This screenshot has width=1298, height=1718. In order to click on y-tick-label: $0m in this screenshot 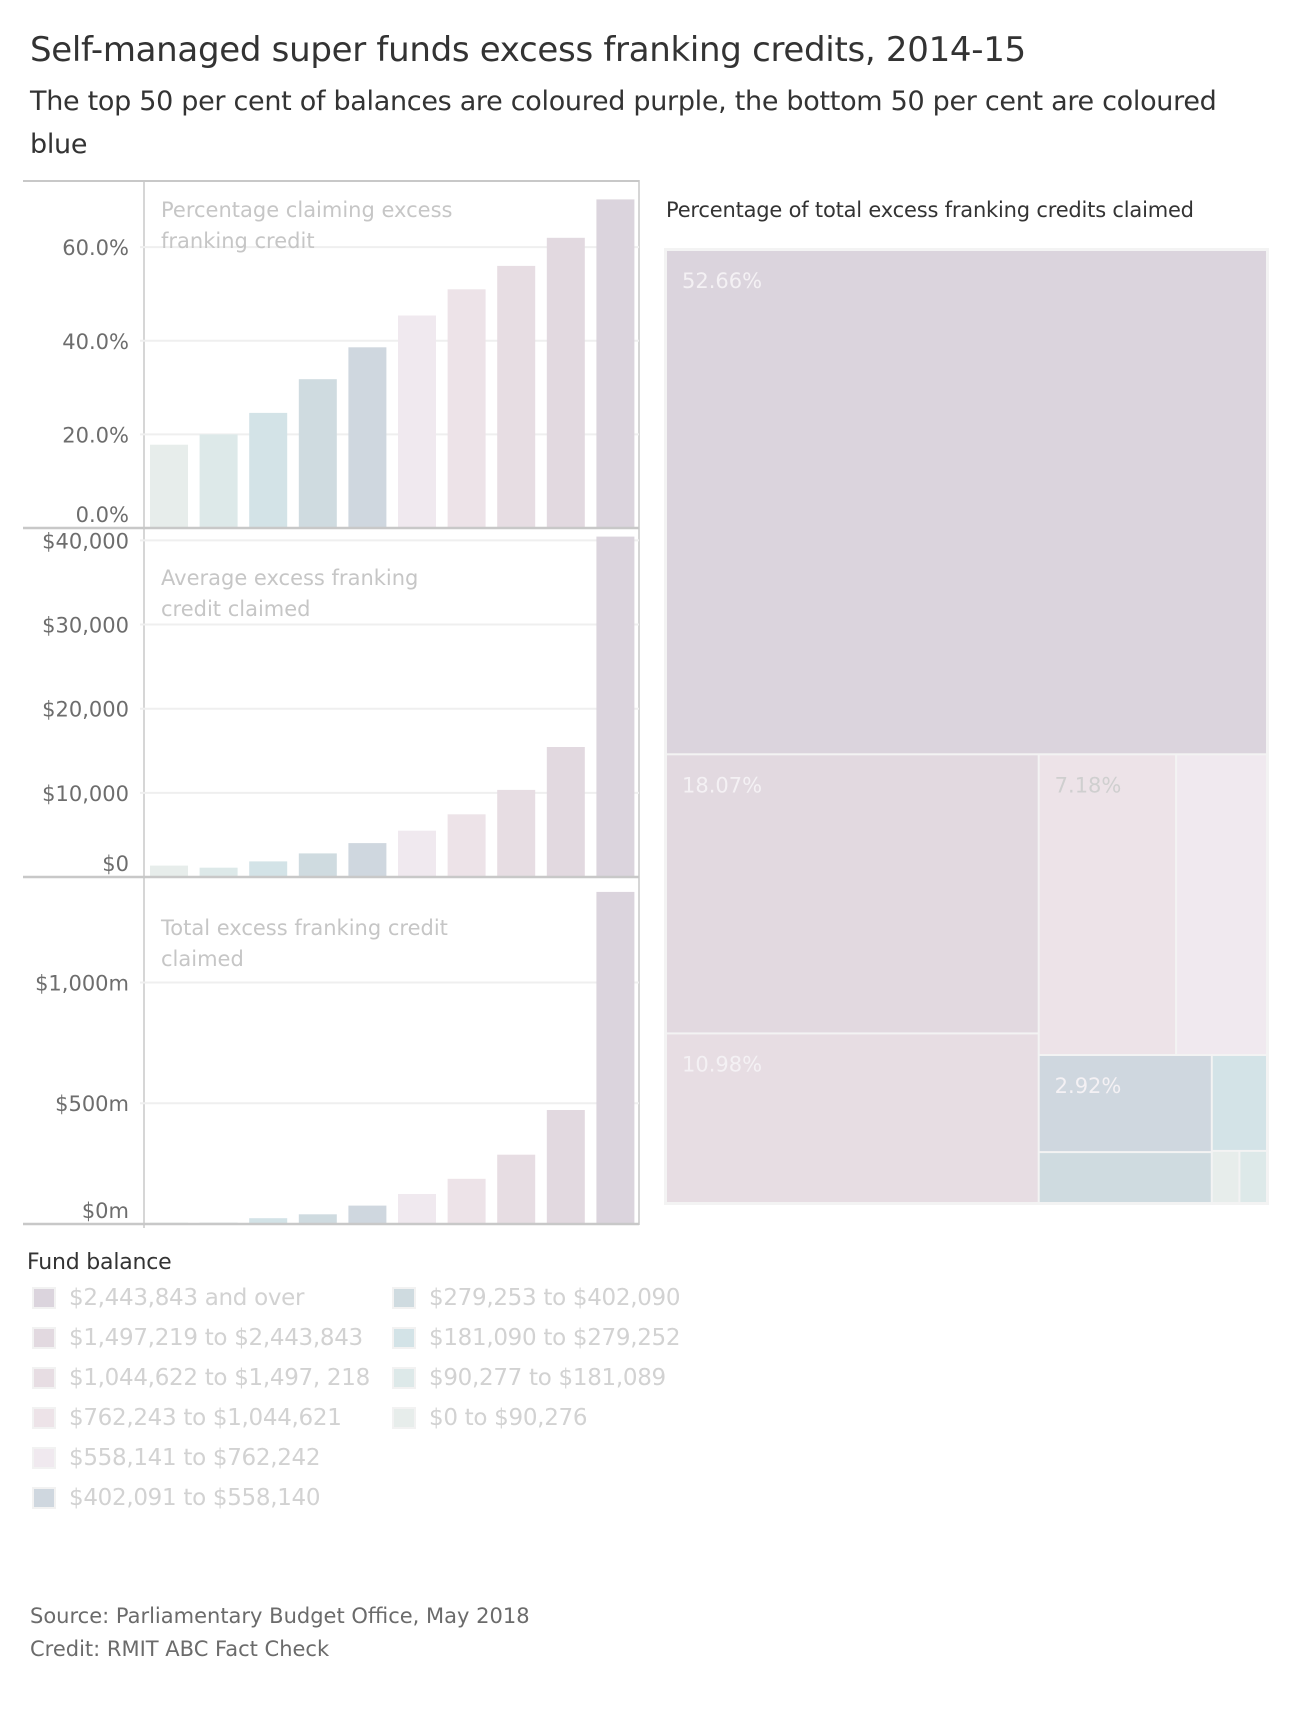, I will do `click(105, 1211)`.